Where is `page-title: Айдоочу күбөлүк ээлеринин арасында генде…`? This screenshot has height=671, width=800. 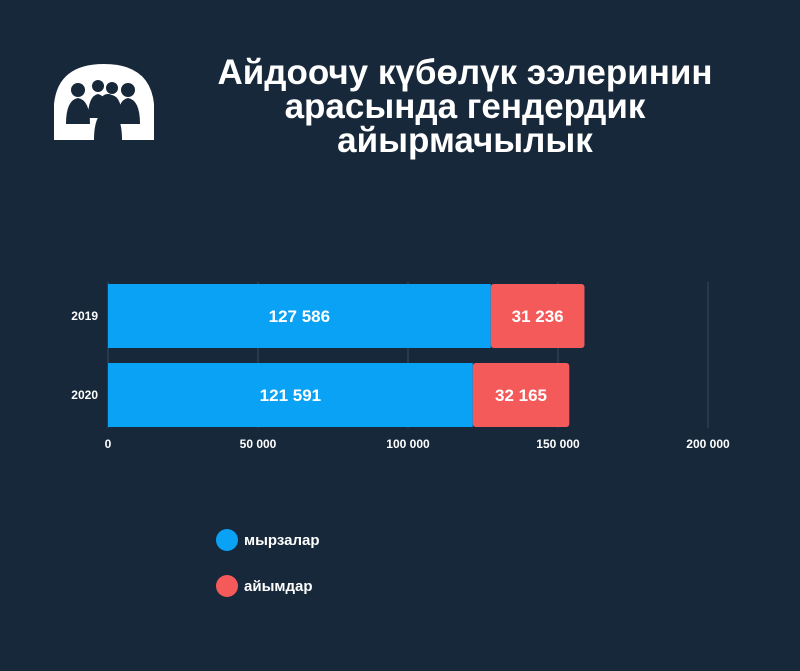
page-title: Айдоочу күбөлүк ээлеринин арасында генде… is located at coordinates (465, 106).